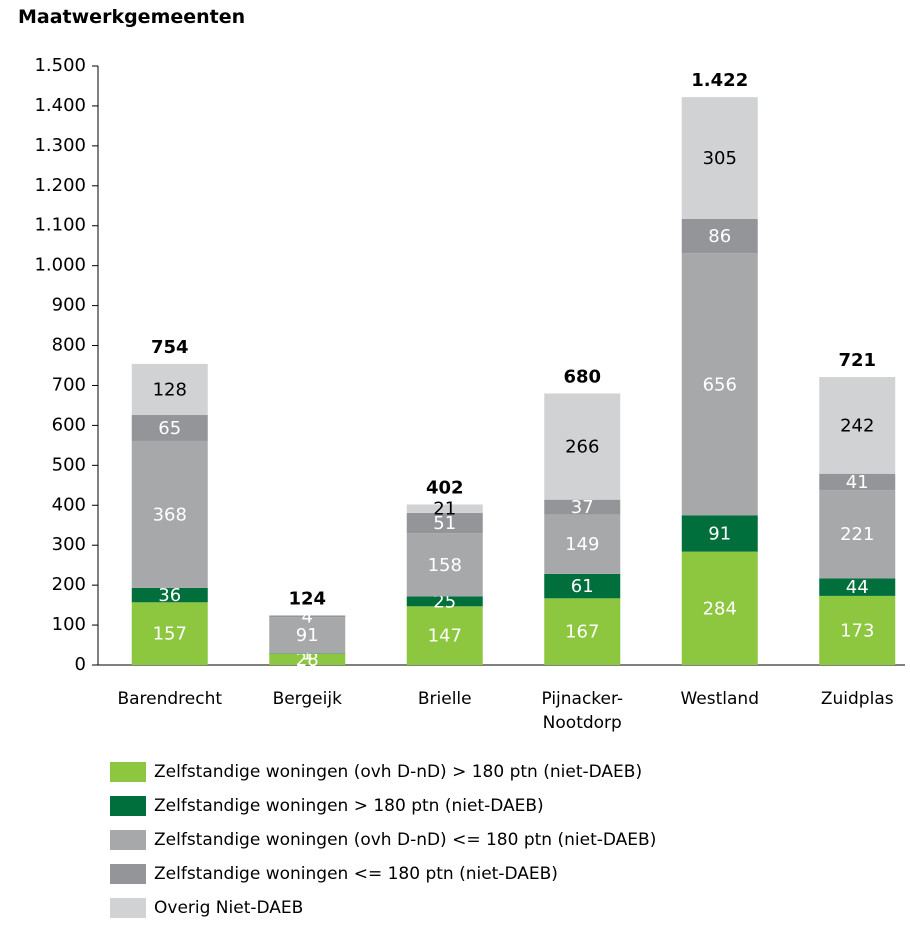 Image resolution: width=910 pixels, height=926 pixels. What do you see at coordinates (69, 584) in the screenshot?
I see `y-tick-label: 200` at bounding box center [69, 584].